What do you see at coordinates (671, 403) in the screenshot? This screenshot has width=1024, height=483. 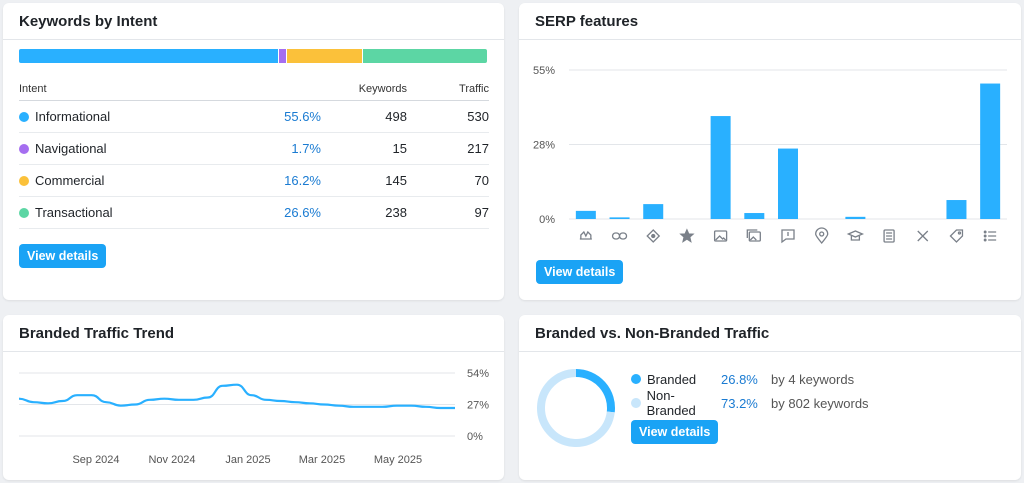 I see `legend-label: Non-Branded` at bounding box center [671, 403].